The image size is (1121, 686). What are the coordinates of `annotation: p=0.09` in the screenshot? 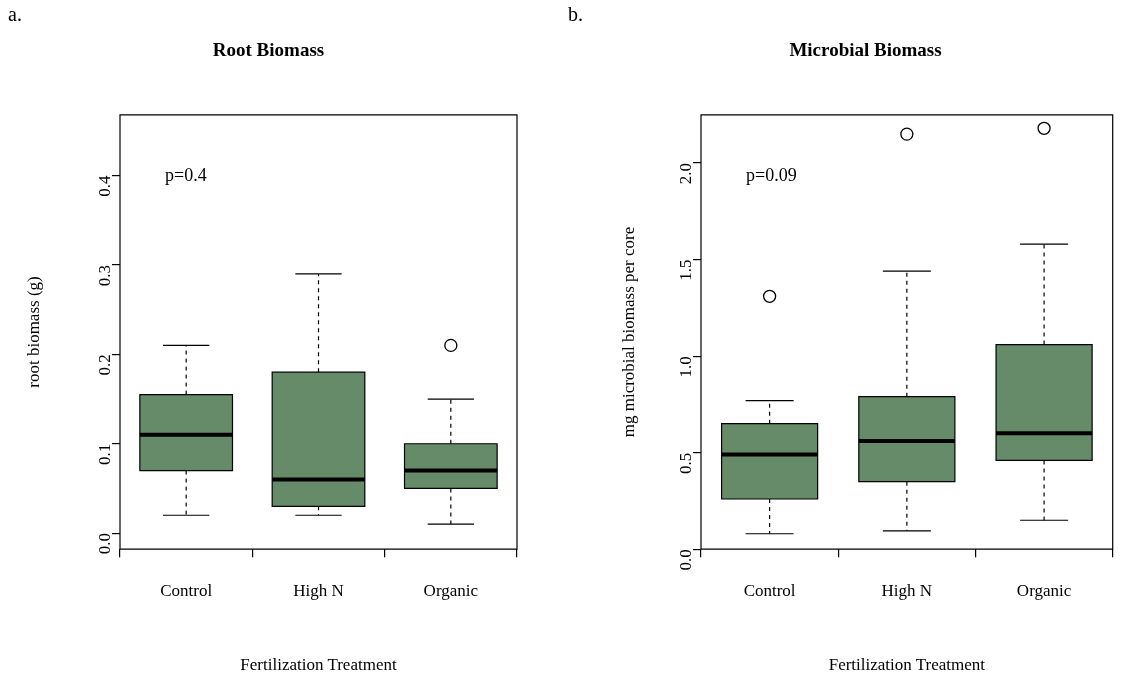 It's located at (771, 174).